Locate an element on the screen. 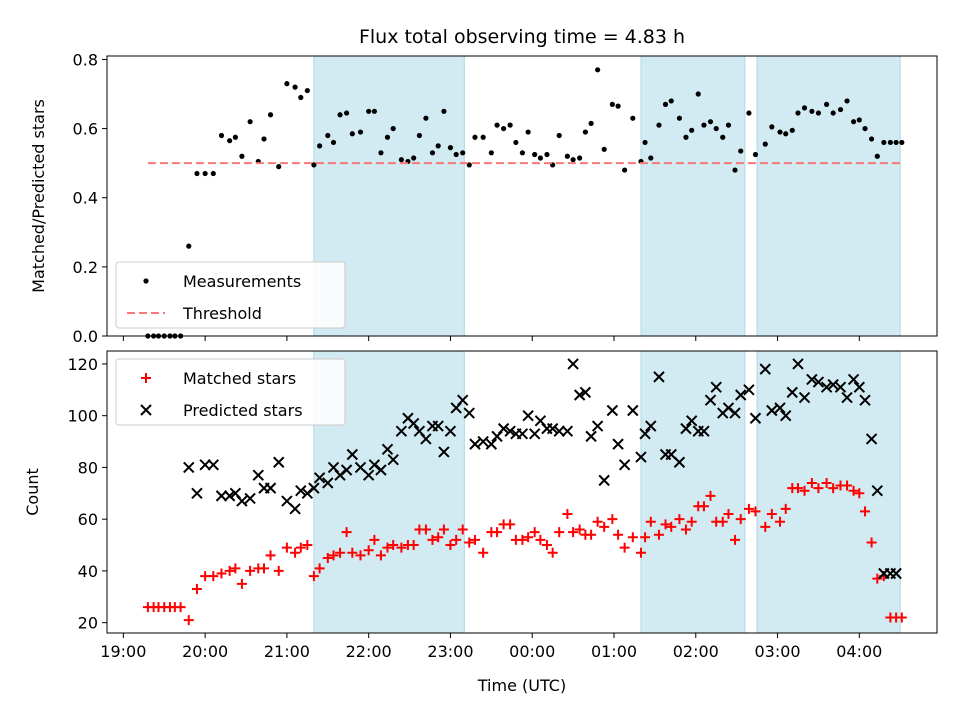 The image size is (960, 720). y-tick-label: 0.6 is located at coordinates (85, 129).